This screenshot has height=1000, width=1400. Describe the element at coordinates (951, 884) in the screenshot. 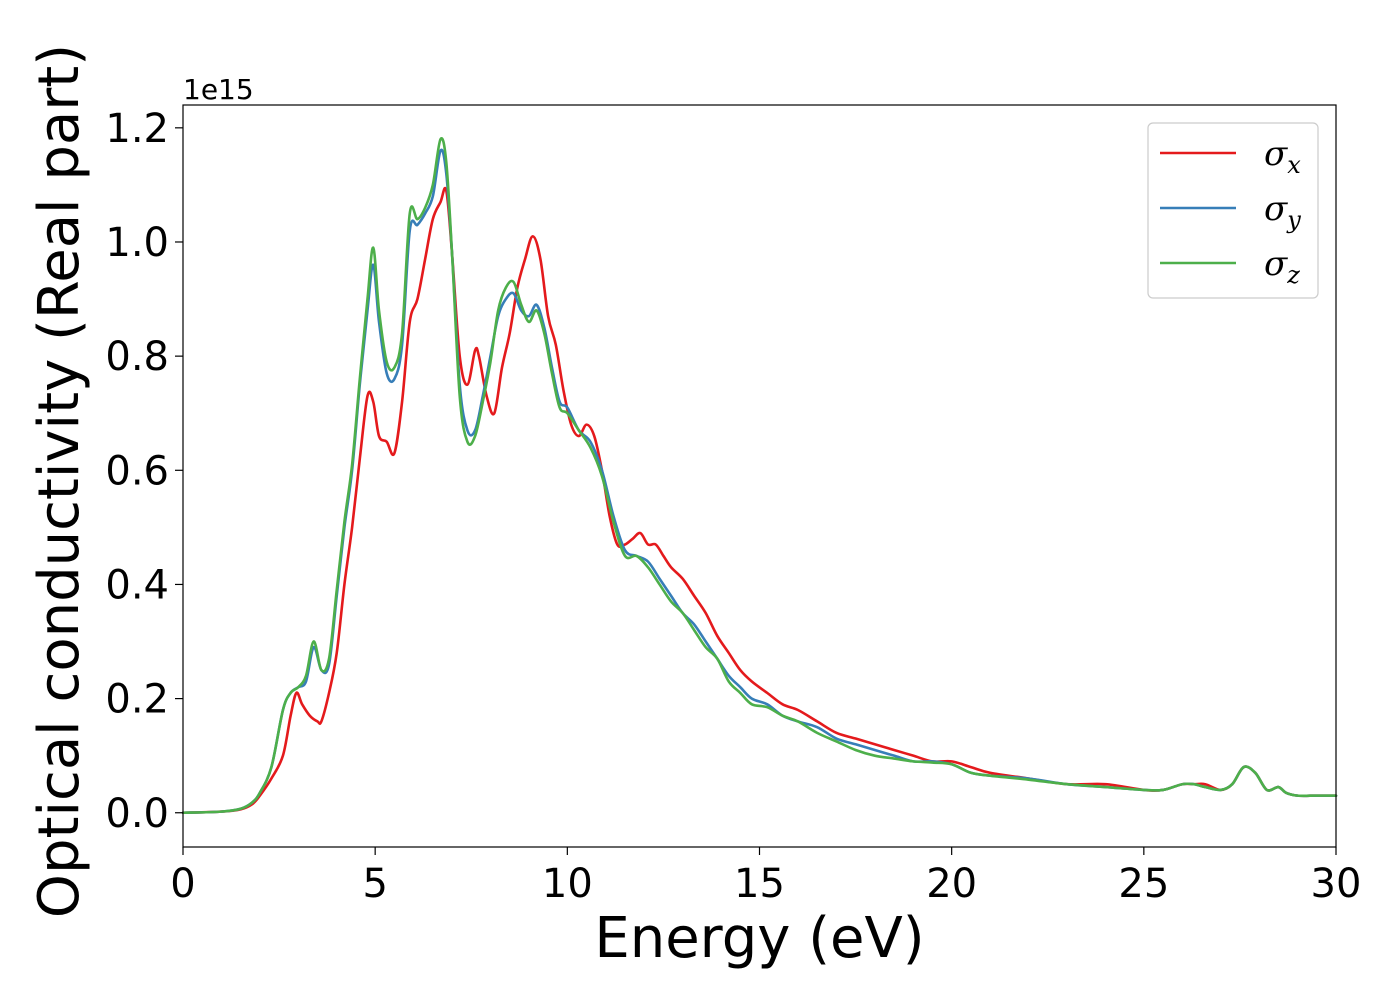

I see `x-tick-label: 20` at that location.